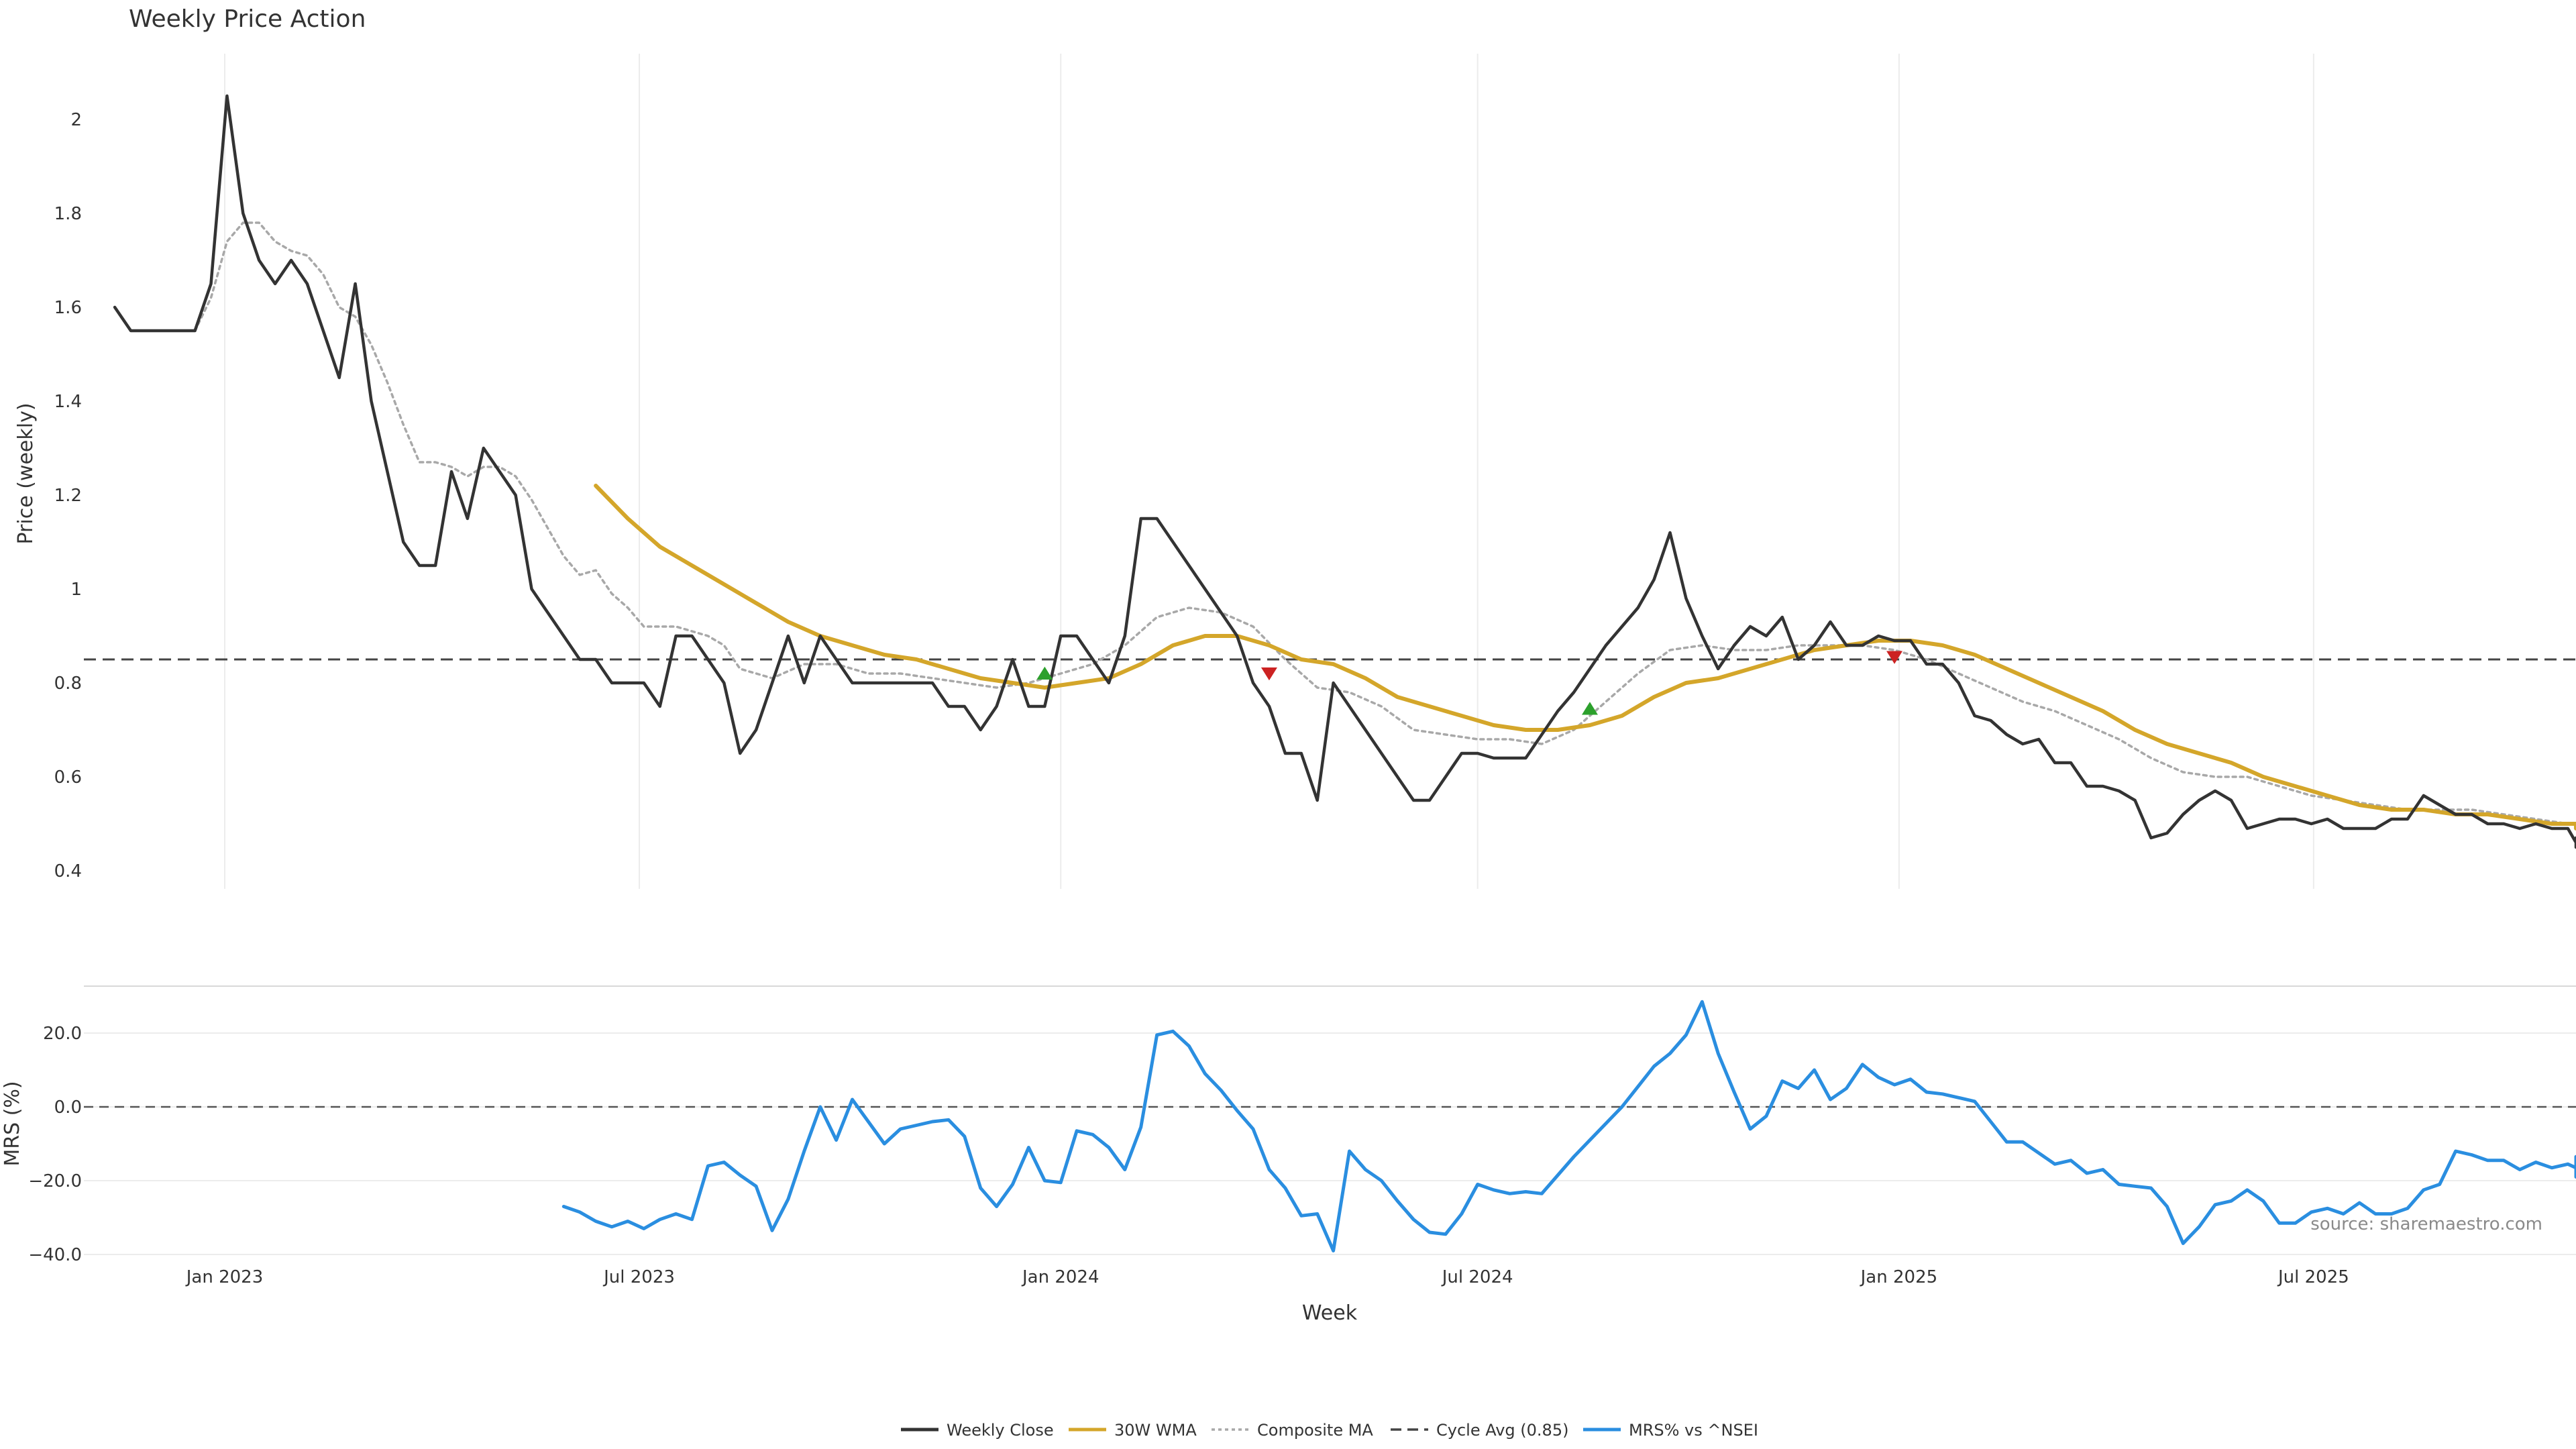 The image size is (2576, 1449). Describe the element at coordinates (638, 1277) in the screenshot. I see `x-tick-label: Jul 2023` at that location.